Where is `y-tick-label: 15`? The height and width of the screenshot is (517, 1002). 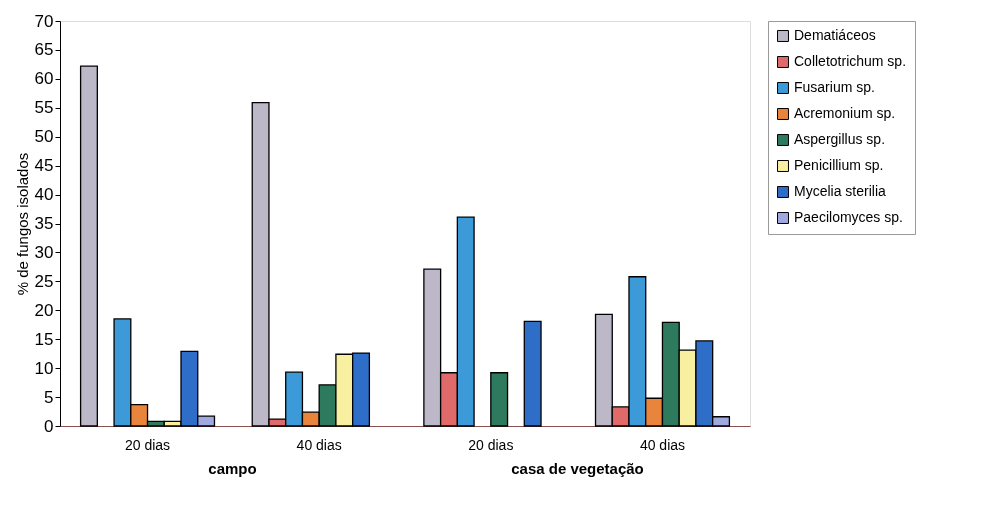 y-tick-label: 15 is located at coordinates (44, 339).